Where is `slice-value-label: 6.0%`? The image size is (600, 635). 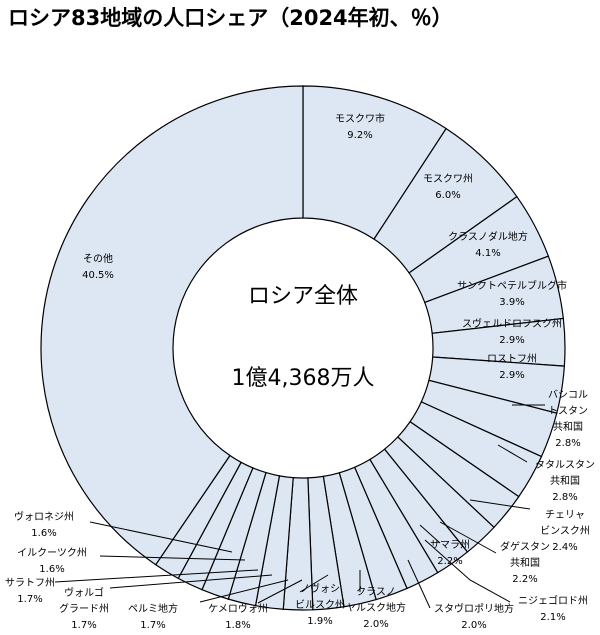 slice-value-label: 6.0% is located at coordinates (447, 195).